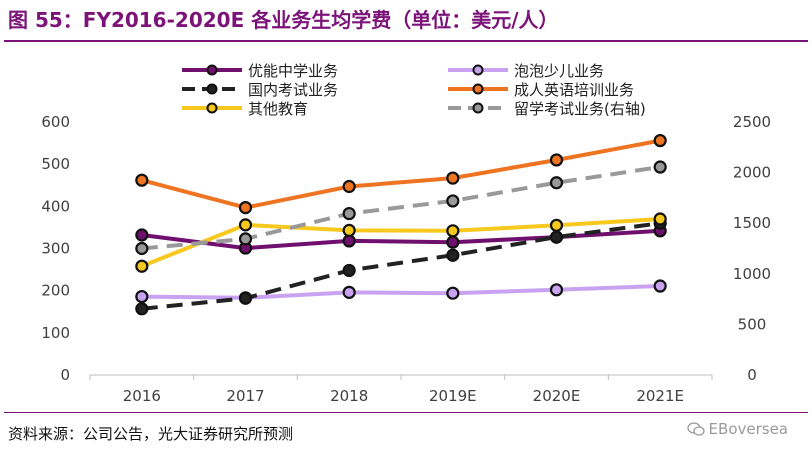 This screenshot has width=812, height=457. I want to click on legend-label: 成人英语培训业务, so click(574, 90).